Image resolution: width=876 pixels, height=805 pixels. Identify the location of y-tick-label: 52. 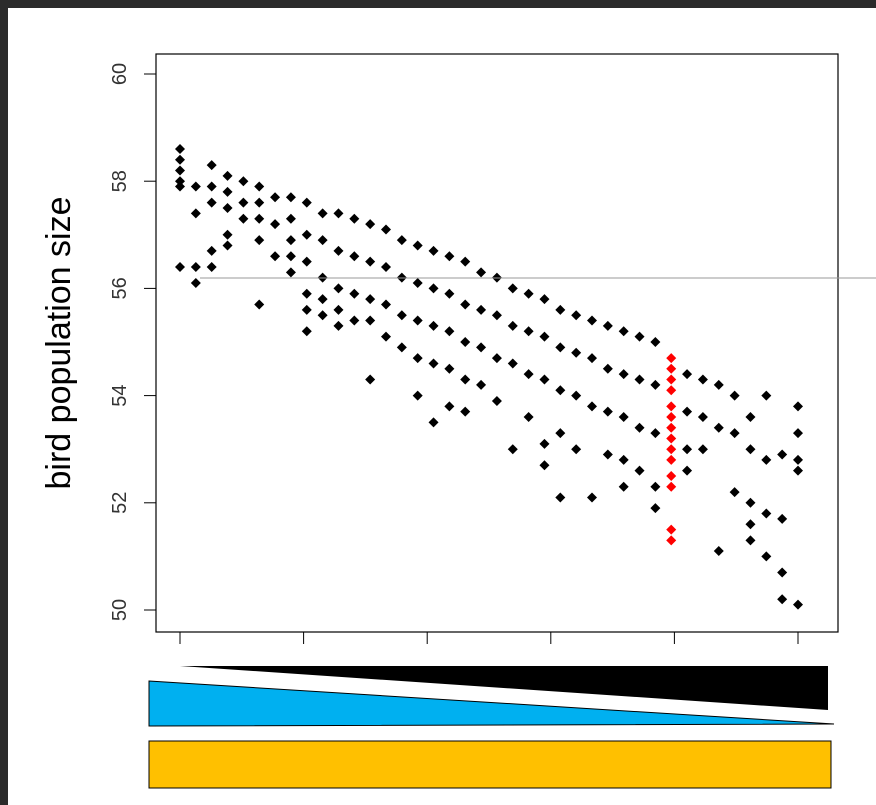
(120, 503).